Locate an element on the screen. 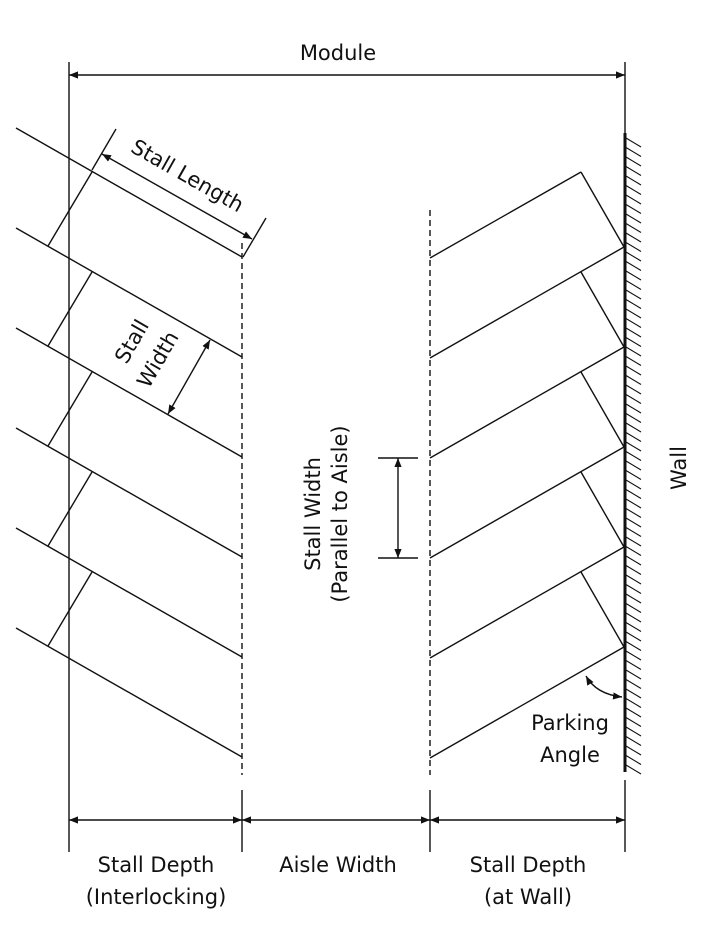 This screenshot has width=707, height=943. parallel-width-label-1: Stall Width is located at coordinates (313, 514).